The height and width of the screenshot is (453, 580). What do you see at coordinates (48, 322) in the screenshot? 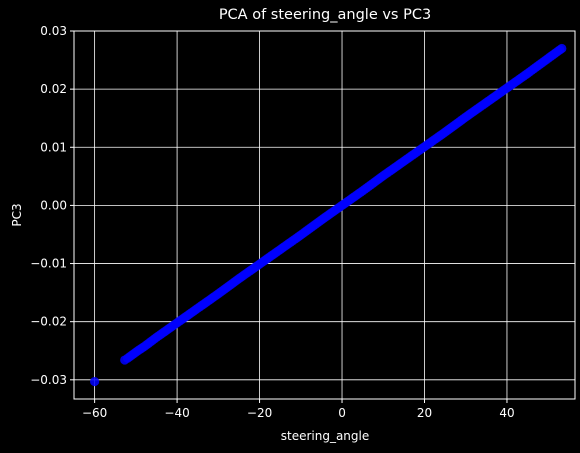
I see `y-tick-label: −0.02` at bounding box center [48, 322].